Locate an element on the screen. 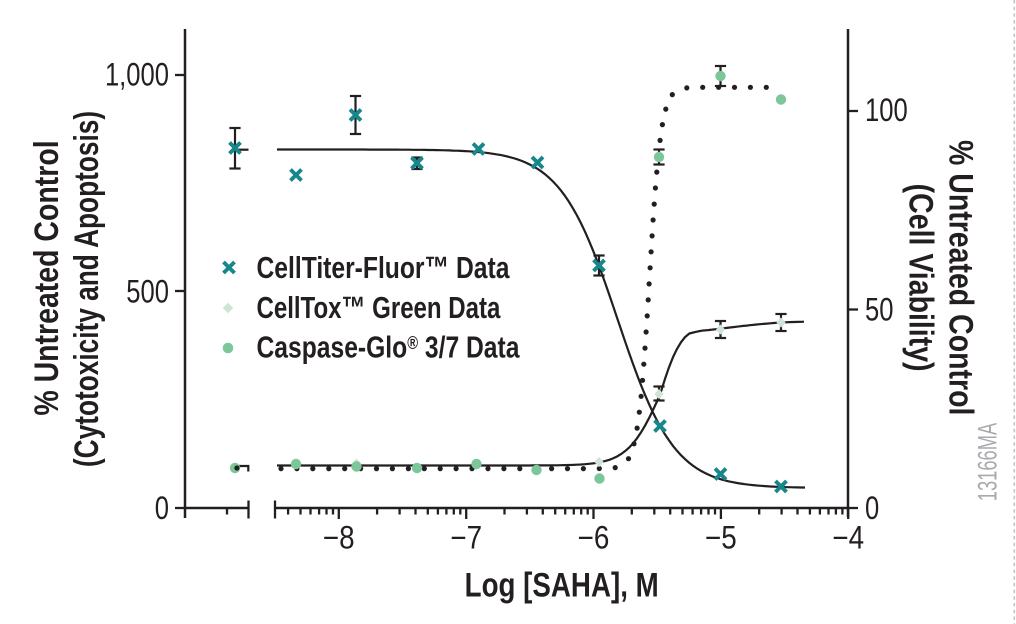 The width and height of the screenshot is (1016, 624). svg-text: 500 is located at coordinates (147, 292).